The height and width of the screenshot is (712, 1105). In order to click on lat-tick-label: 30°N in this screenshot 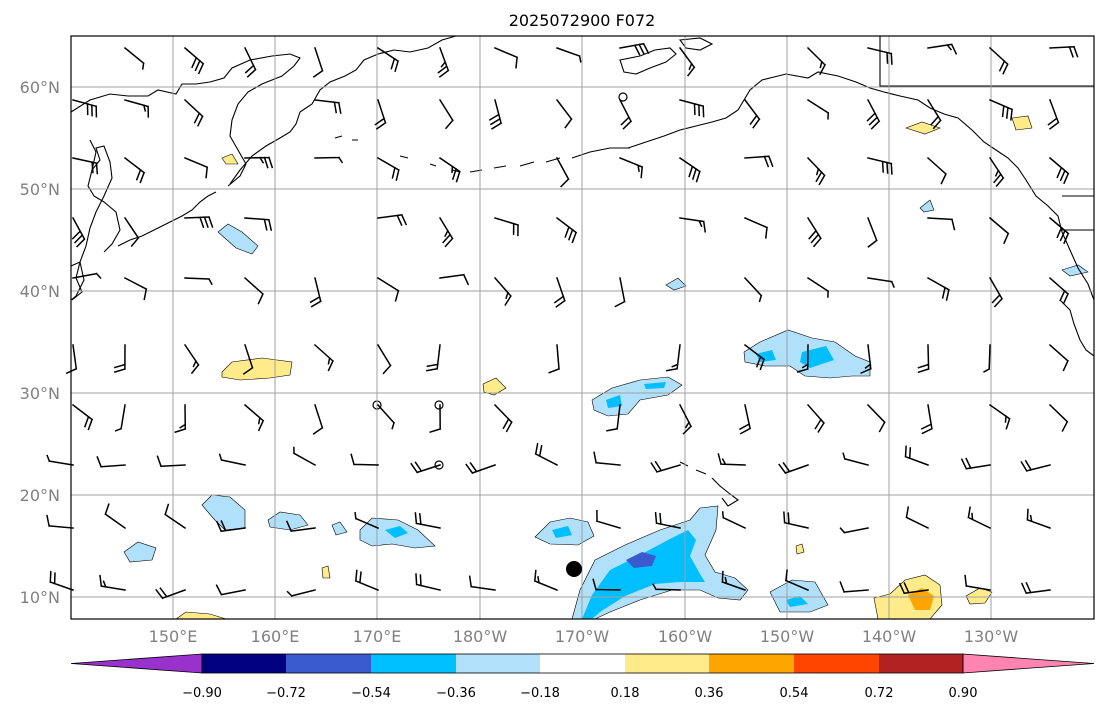, I will do `click(40, 393)`.